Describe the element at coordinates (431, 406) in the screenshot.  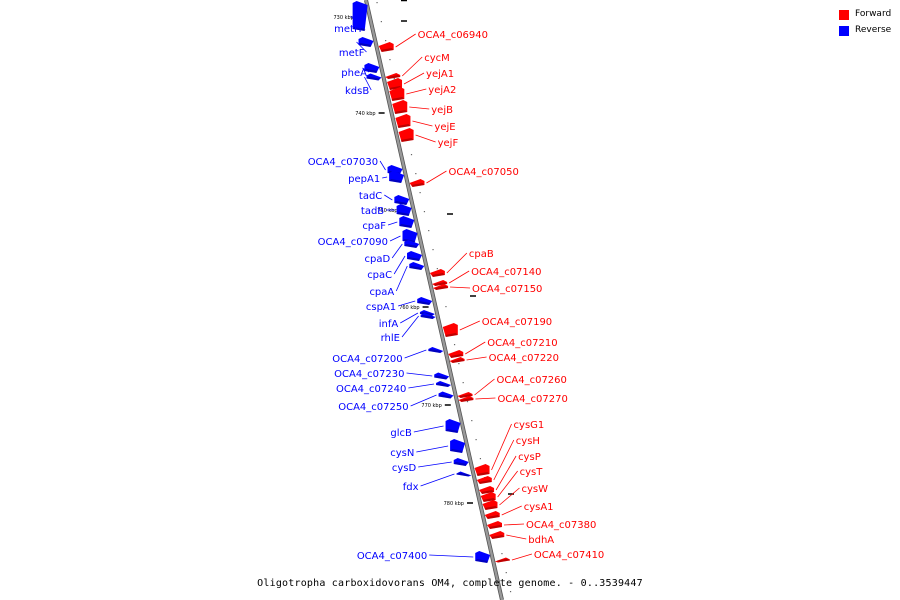
I see `tick-label: 770 kbp` at that location.